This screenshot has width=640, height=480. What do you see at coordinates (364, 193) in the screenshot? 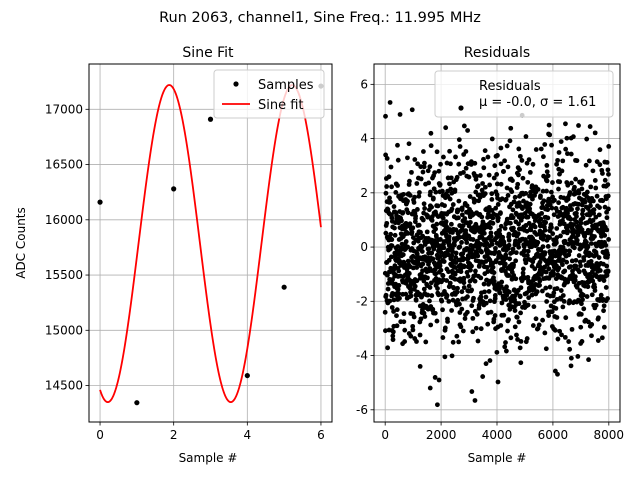
I see `residuals-ytick-label-2: 2` at bounding box center [364, 193].